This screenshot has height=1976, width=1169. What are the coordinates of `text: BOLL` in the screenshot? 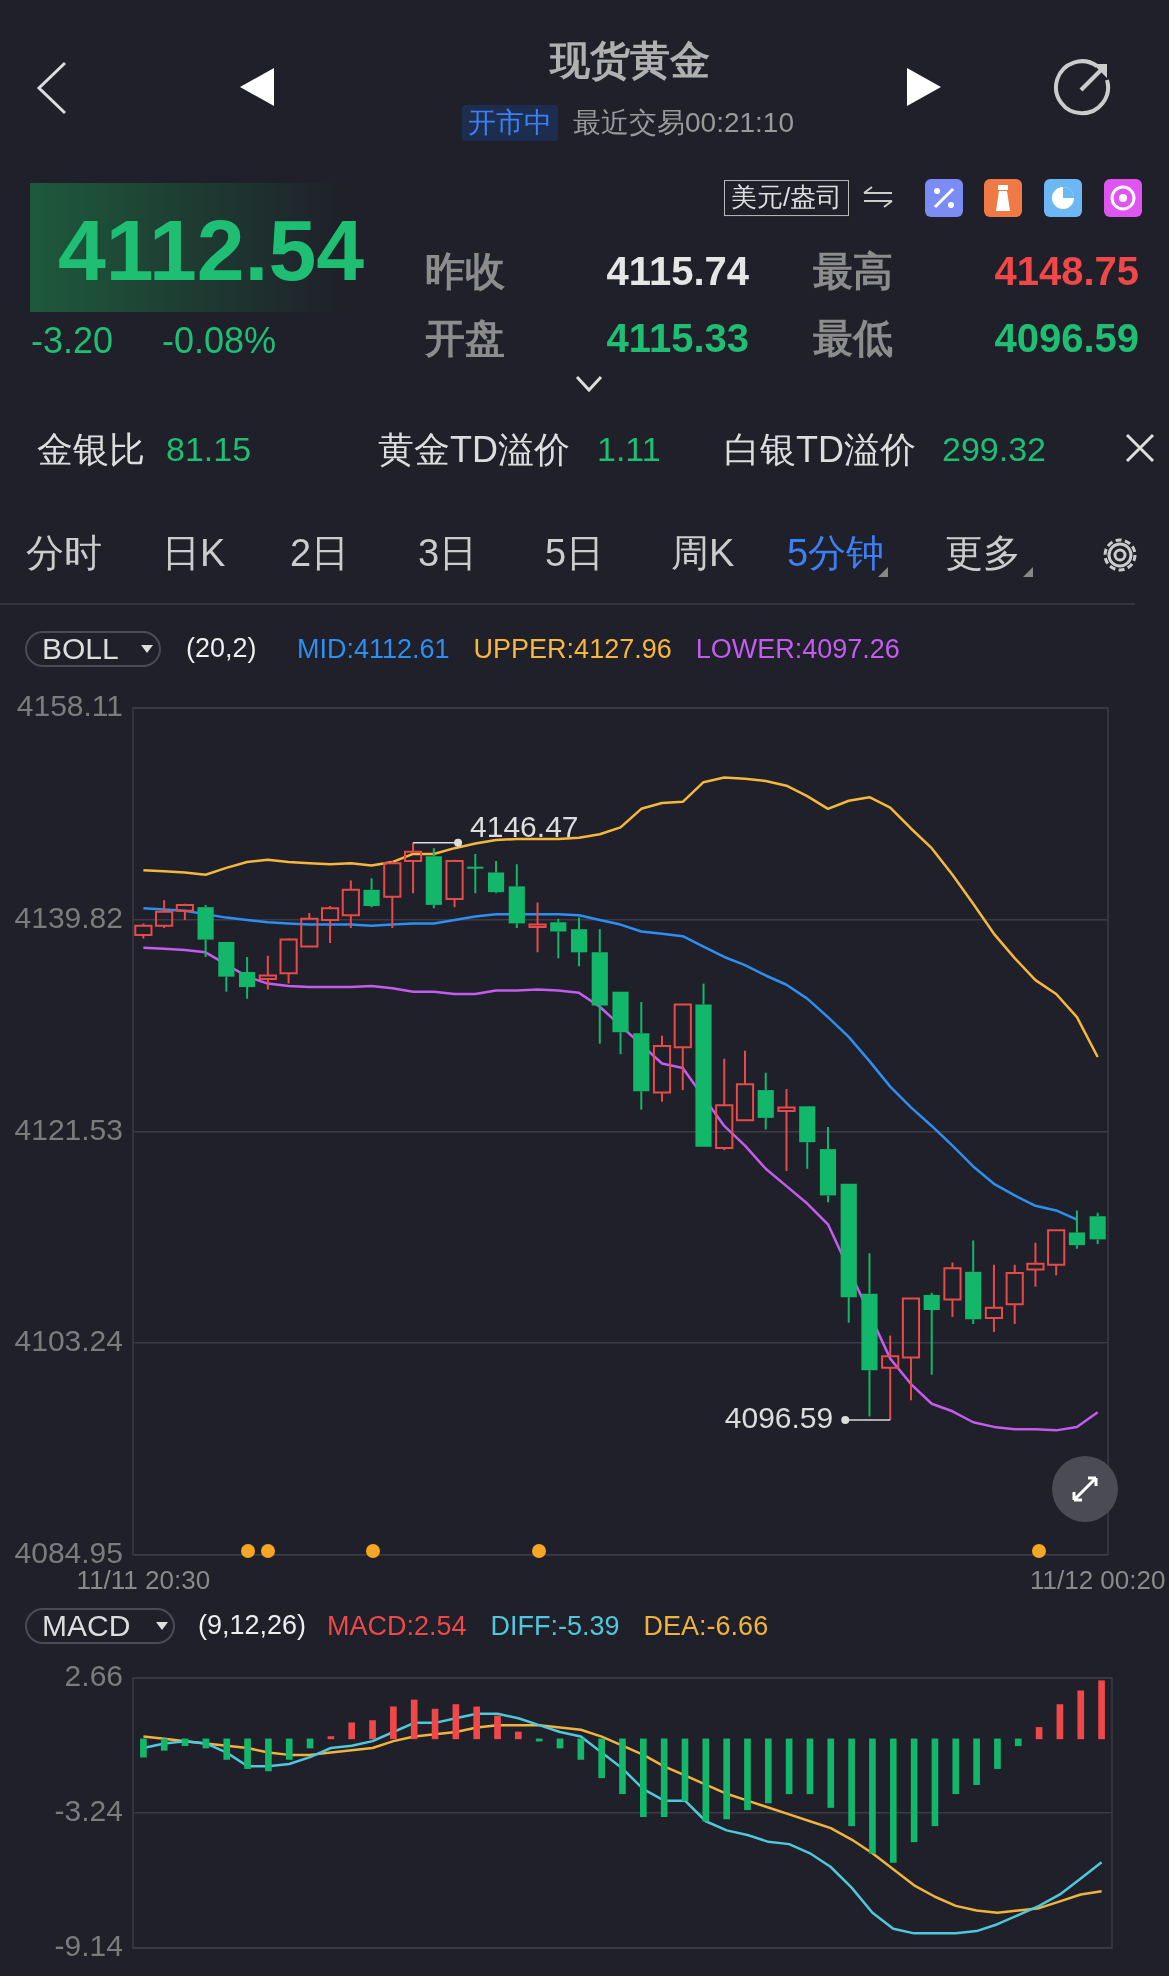 It's located at (80, 649).